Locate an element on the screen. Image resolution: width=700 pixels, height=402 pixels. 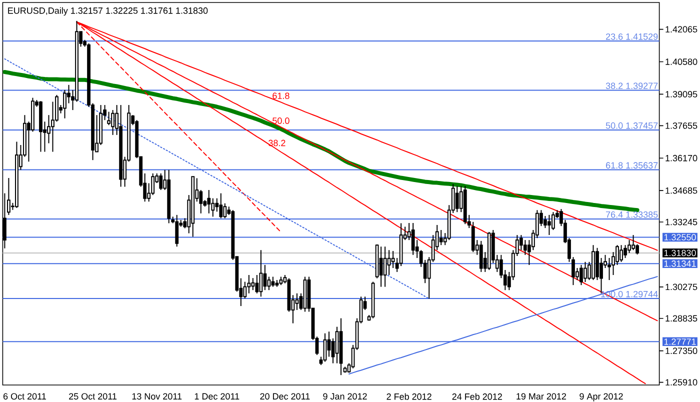
series-label: 61.8 is located at coordinates (281, 95).